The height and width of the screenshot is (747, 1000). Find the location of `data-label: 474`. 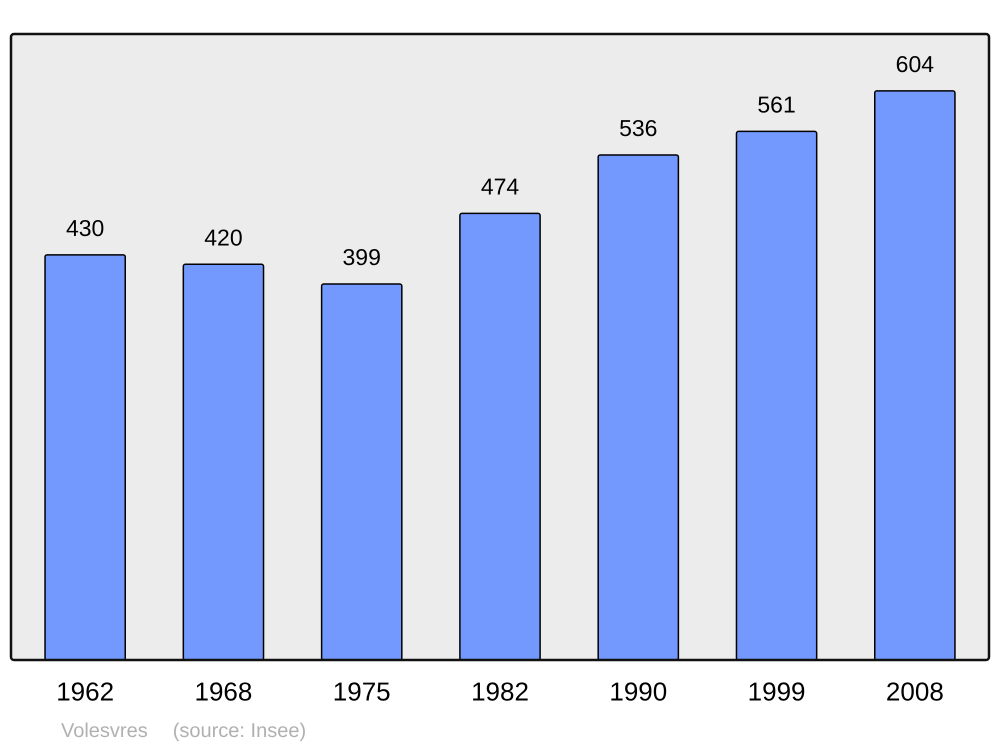

data-label: 474 is located at coordinates (500, 186).